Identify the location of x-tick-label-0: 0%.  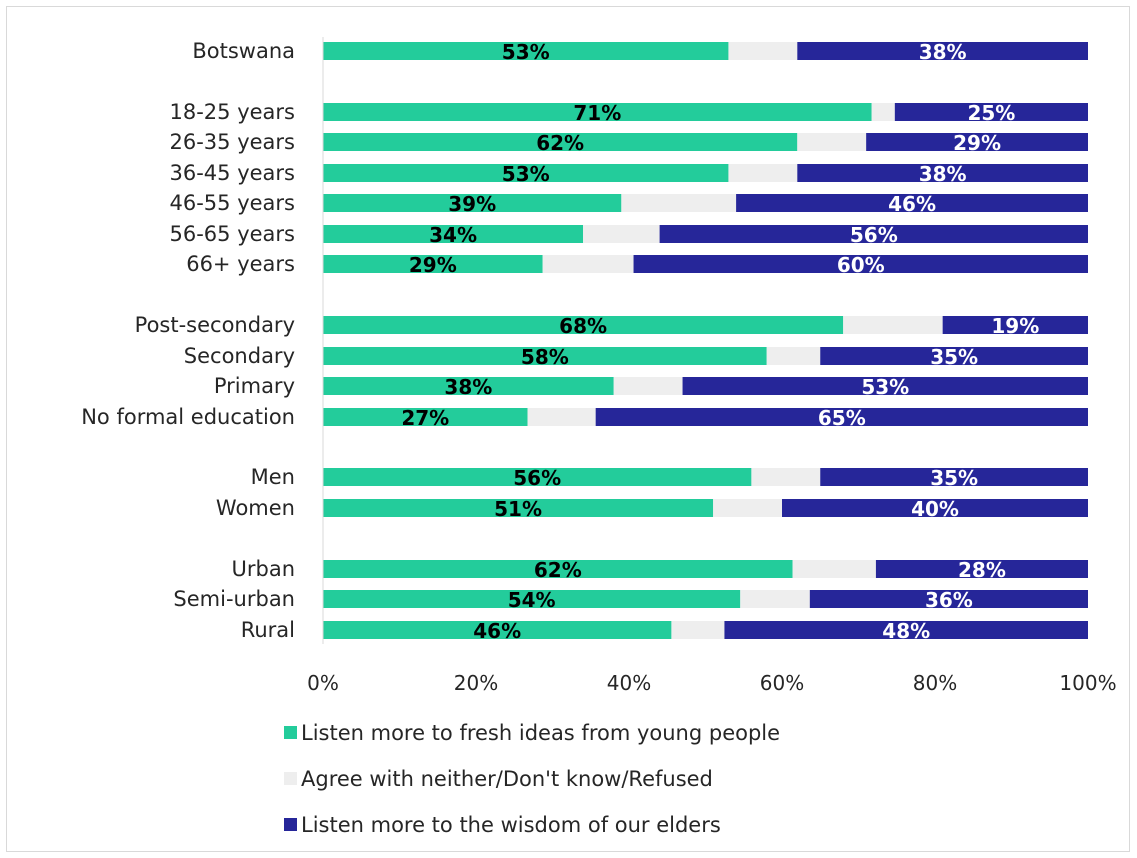
(323, 683).